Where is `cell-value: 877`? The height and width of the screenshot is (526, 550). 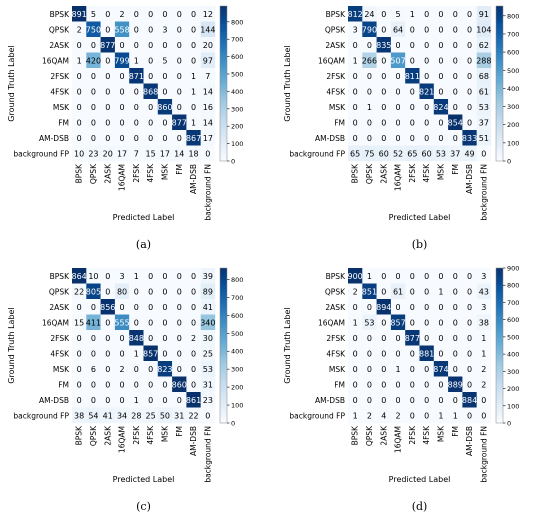 cell-value: 877 is located at coordinates (179, 122).